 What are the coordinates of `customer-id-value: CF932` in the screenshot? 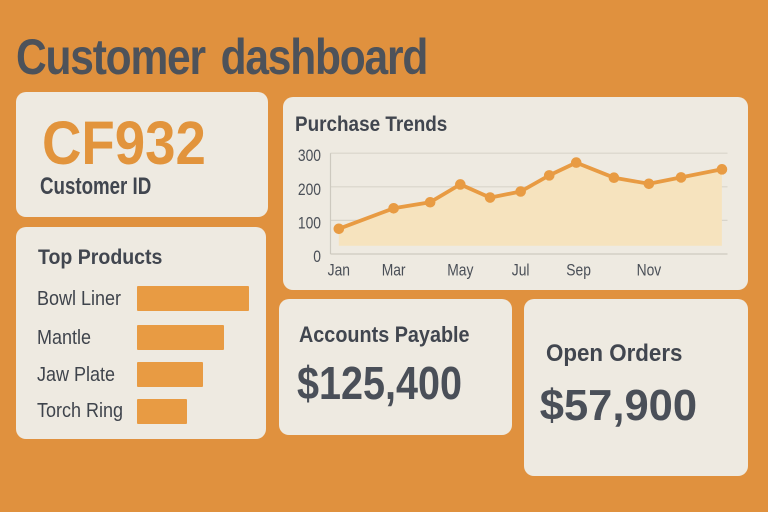 It's located at (124, 143).